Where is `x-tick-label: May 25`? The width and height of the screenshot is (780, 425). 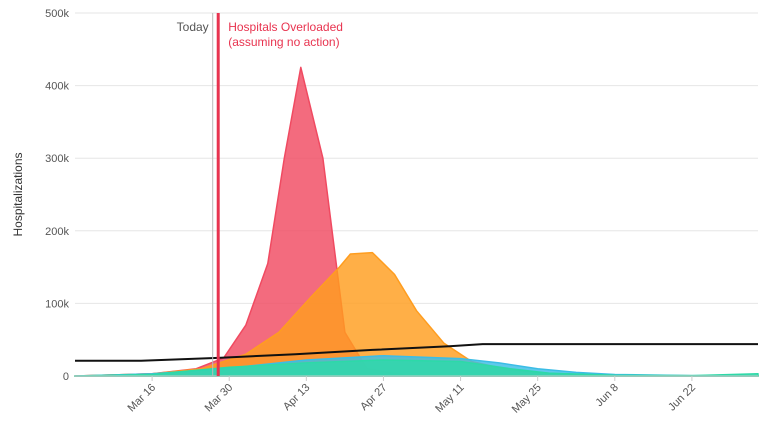 x-tick-label: May 25 is located at coordinates (527, 399).